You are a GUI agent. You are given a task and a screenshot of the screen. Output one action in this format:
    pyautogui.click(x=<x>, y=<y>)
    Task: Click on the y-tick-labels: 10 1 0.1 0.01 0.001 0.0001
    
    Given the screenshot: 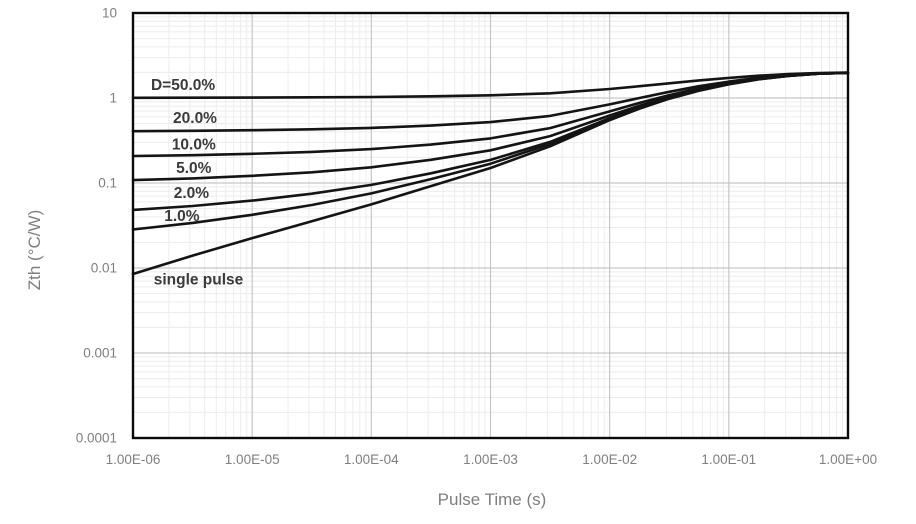 What is the action you would take?
    pyautogui.click(x=96, y=226)
    